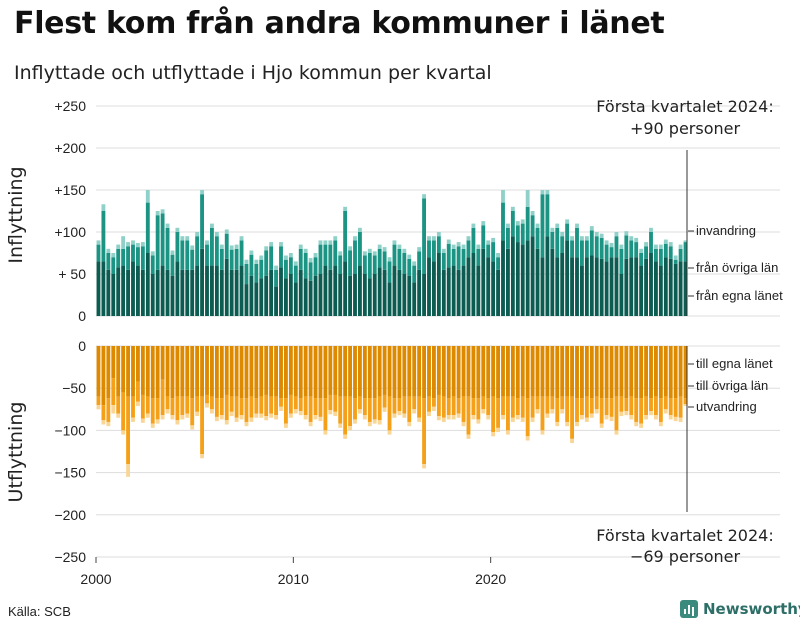 The height and width of the screenshot is (625, 800). What do you see at coordinates (689, 609) in the screenshot?
I see `bar-chart-icon` at bounding box center [689, 609].